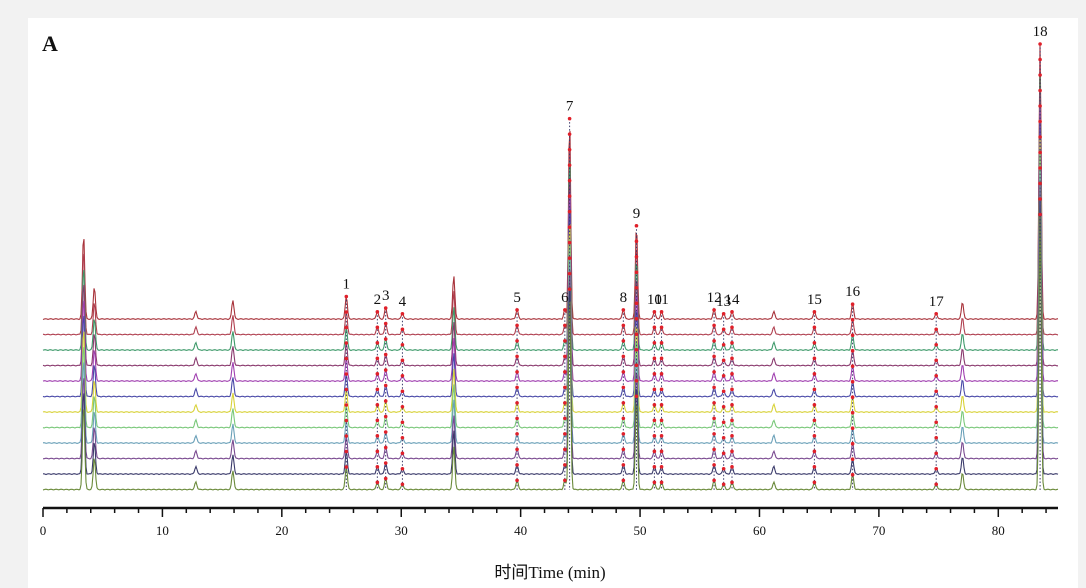 The image size is (1086, 588). What do you see at coordinates (549, 572) in the screenshot?
I see `x-axis-title: 时间Time (min)` at bounding box center [549, 572].